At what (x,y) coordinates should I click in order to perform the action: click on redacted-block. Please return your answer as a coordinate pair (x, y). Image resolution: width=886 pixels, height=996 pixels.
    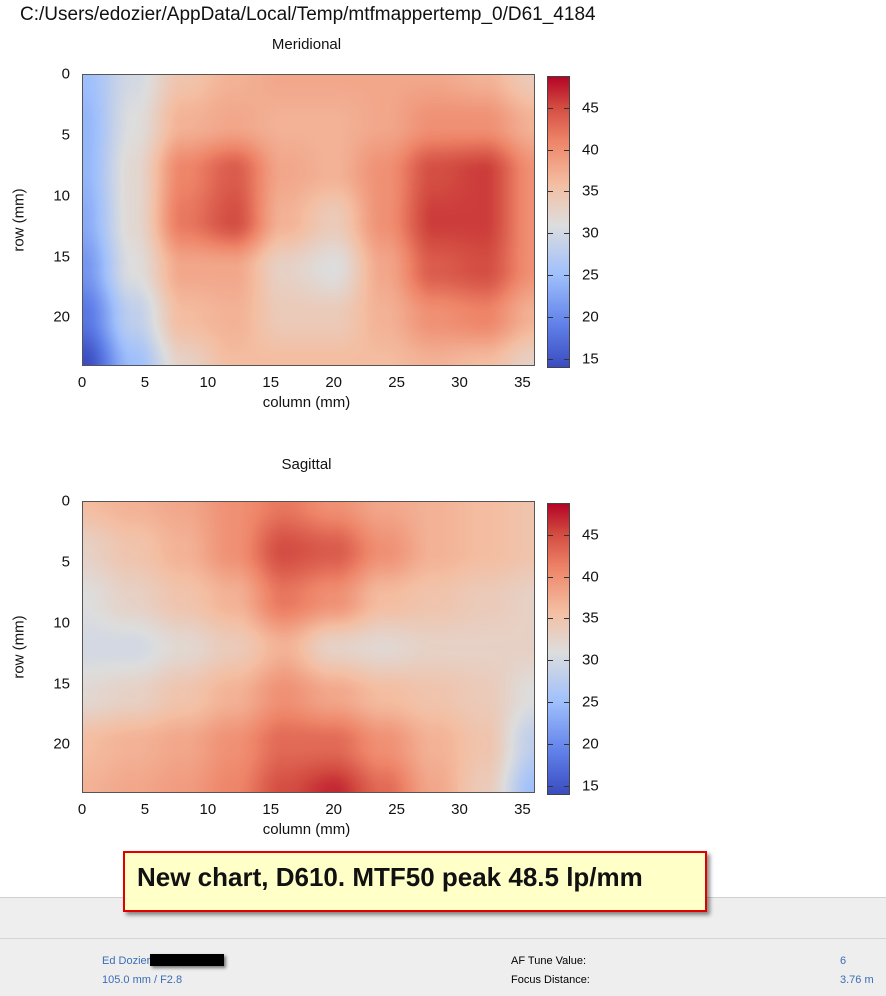
    Looking at the image, I should click on (187, 960).